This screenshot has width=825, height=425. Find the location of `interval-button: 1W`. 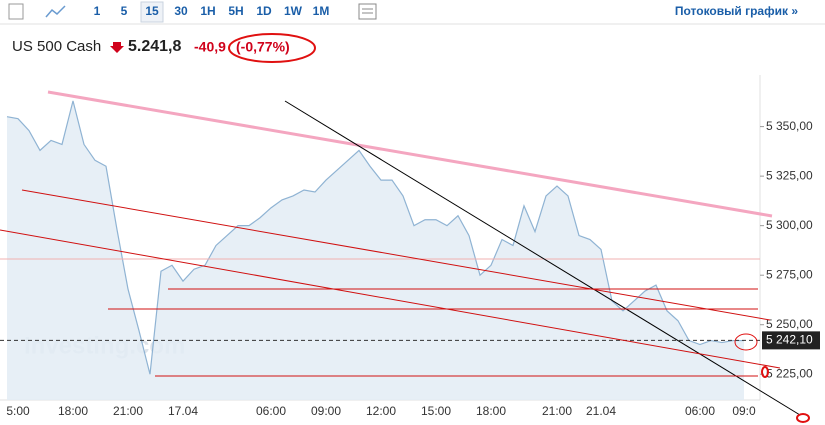

interval-button: 1W is located at coordinates (293, 11).